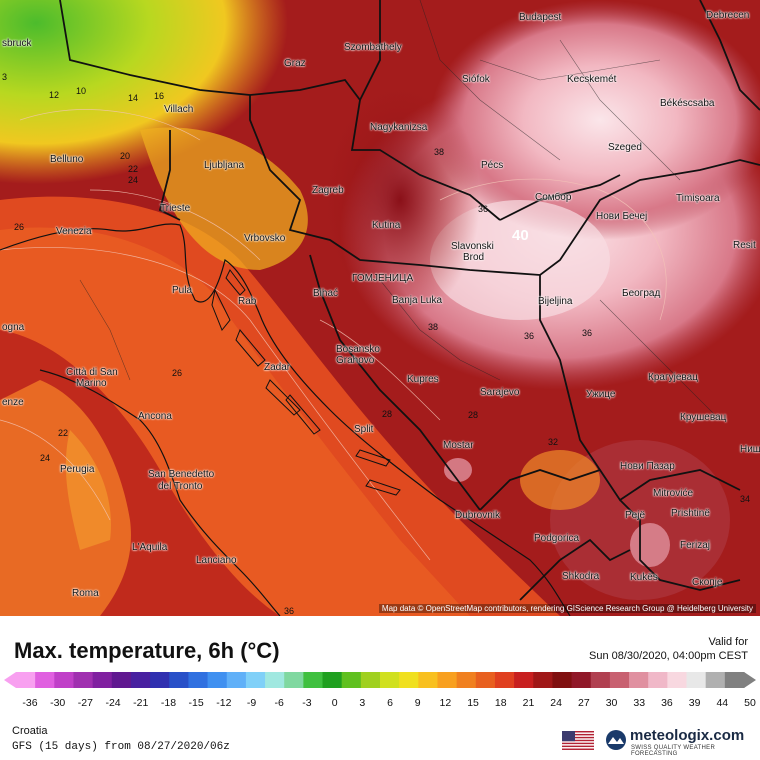  I want to click on city-label: Slavonski, so click(472, 246).